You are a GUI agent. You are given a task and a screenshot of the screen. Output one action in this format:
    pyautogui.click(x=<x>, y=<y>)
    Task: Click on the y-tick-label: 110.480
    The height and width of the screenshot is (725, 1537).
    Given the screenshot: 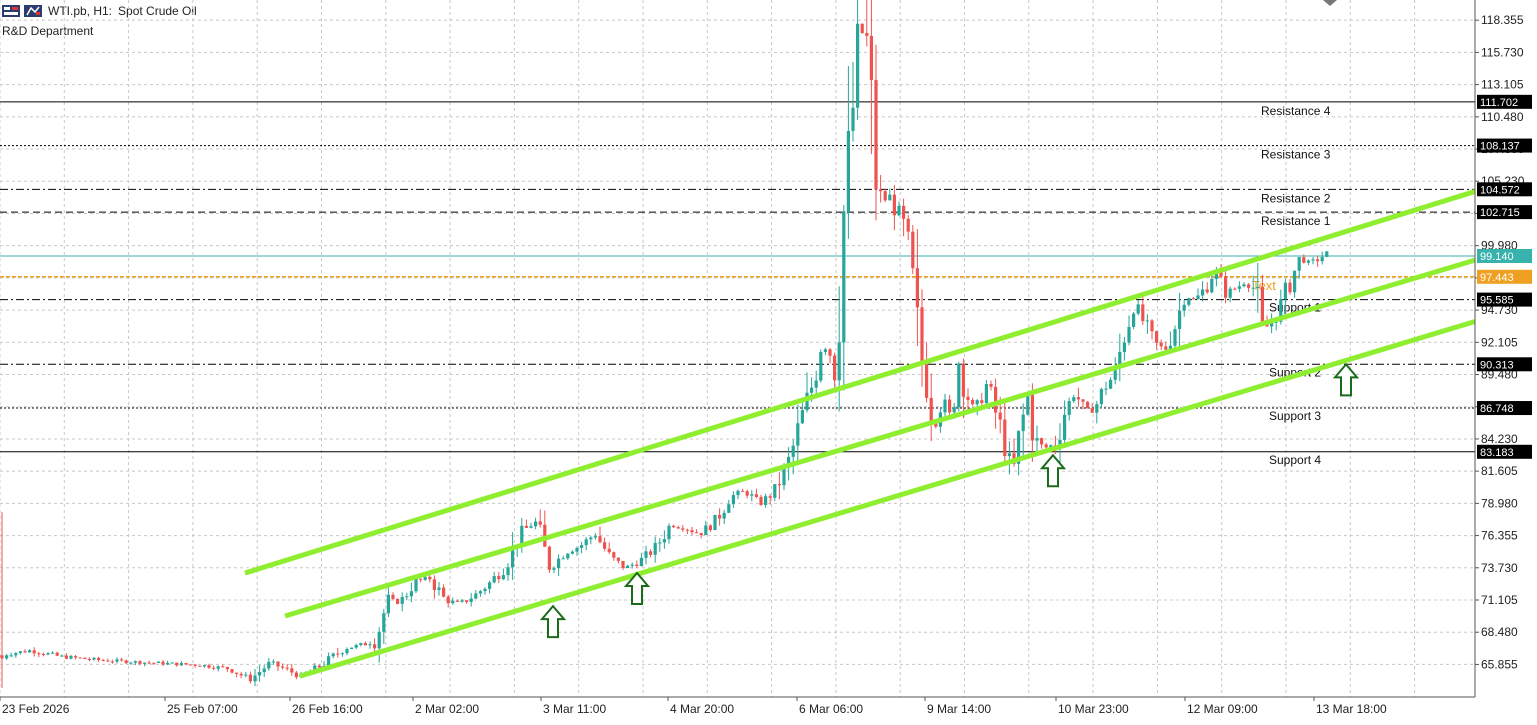 What is the action you would take?
    pyautogui.click(x=1502, y=117)
    